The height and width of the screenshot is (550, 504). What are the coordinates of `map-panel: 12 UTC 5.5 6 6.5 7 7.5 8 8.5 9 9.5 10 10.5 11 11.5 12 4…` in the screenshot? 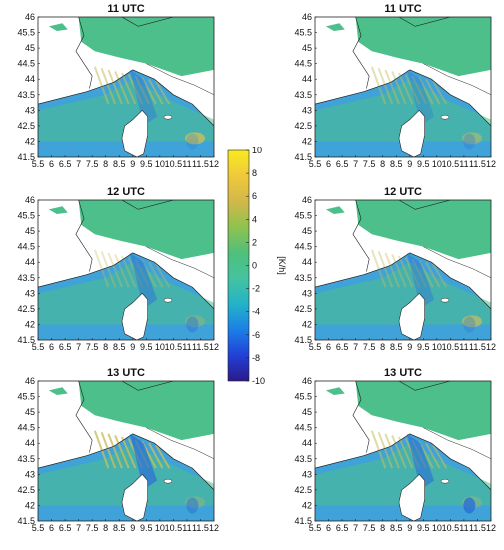 It's located at (390, 274).